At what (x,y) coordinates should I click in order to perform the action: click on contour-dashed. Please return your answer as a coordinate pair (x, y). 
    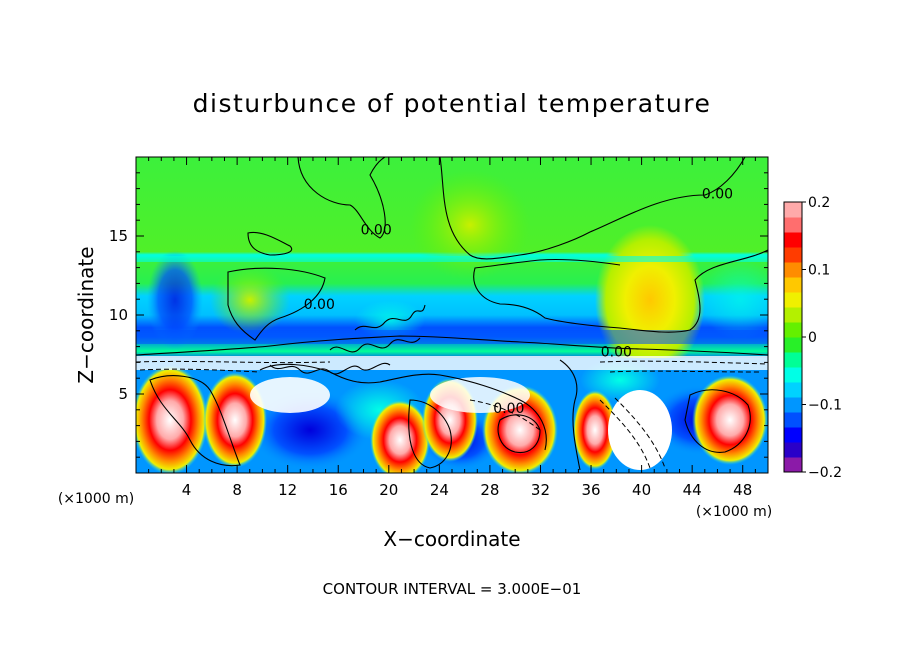
    Looking at the image, I should click on (452, 414).